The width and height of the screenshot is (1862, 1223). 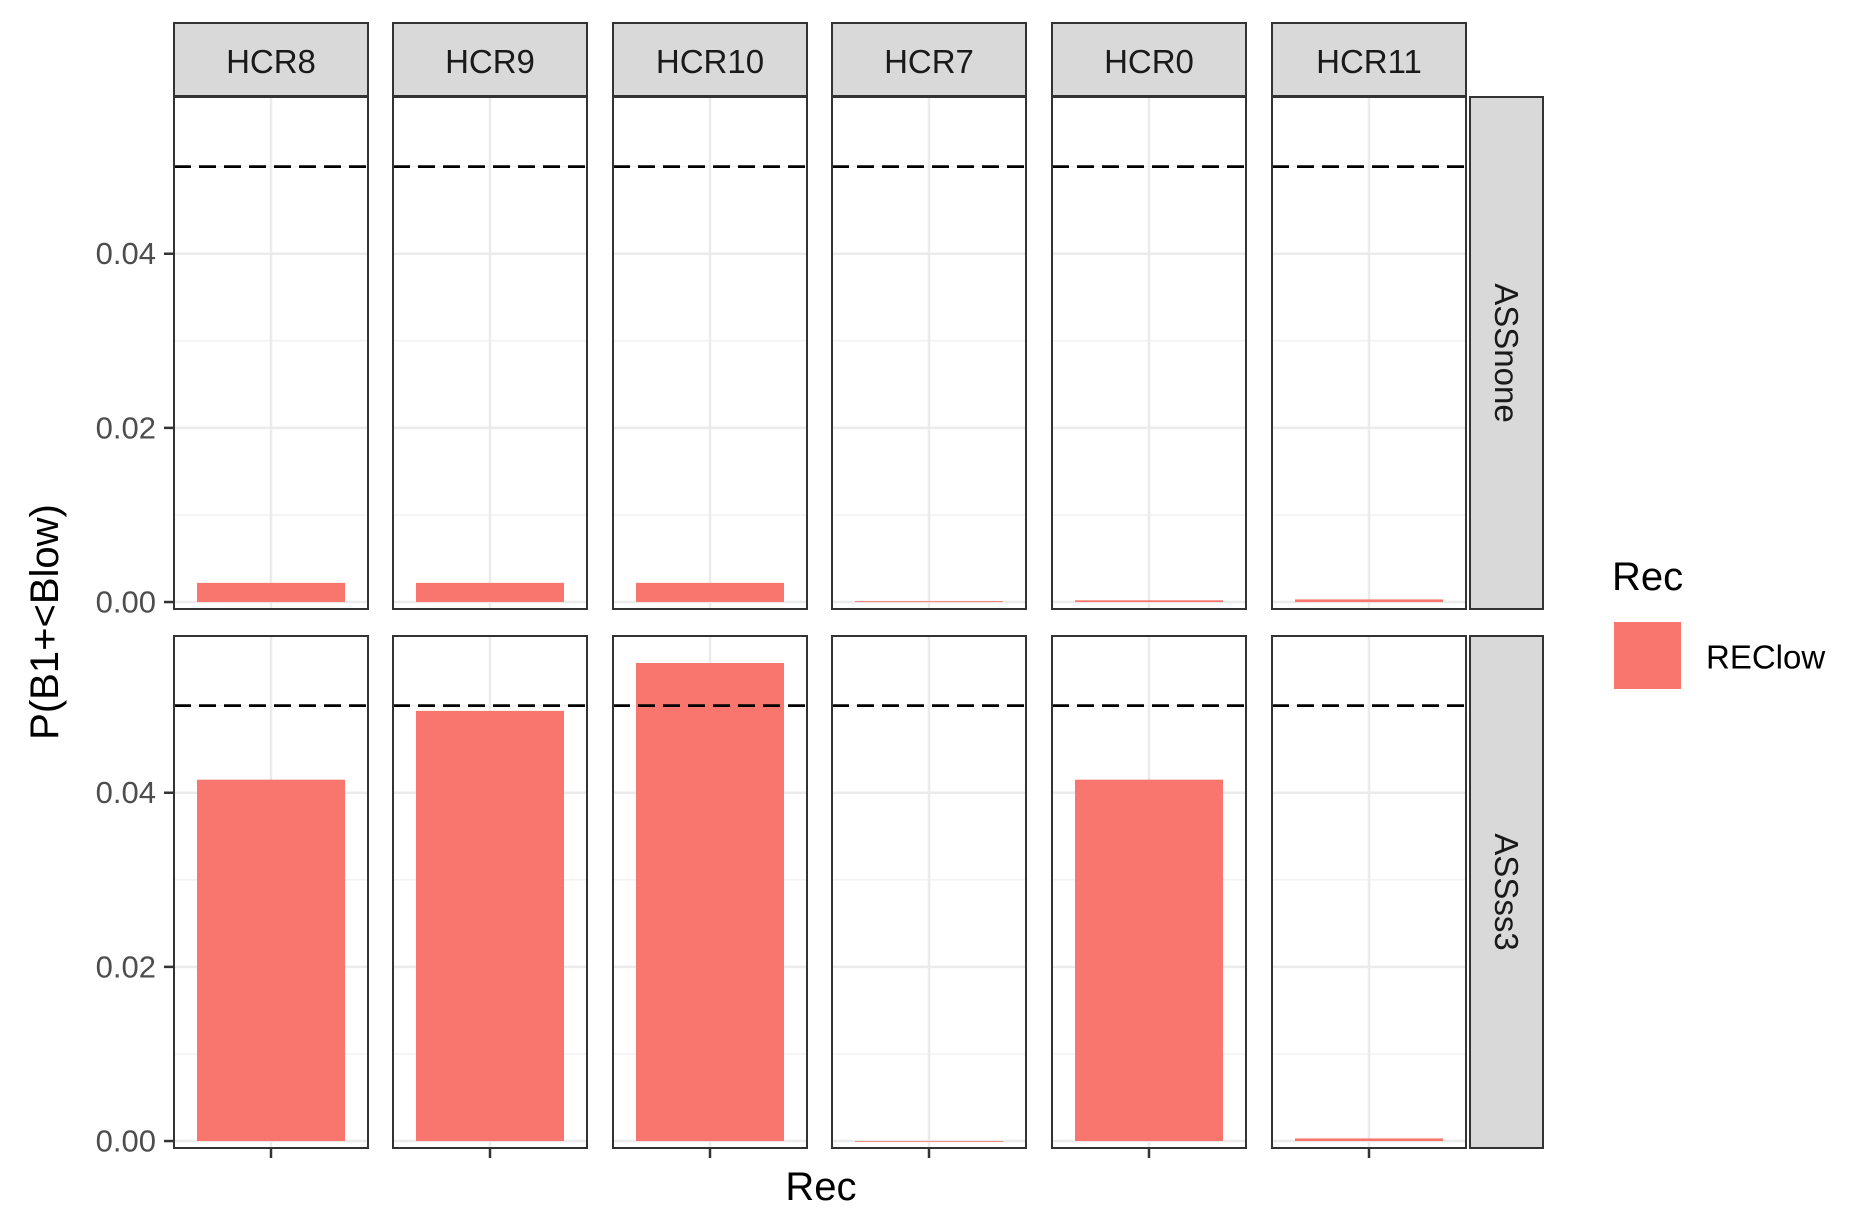 I want to click on row-strip-label: ASSnone, so click(x=1506, y=352).